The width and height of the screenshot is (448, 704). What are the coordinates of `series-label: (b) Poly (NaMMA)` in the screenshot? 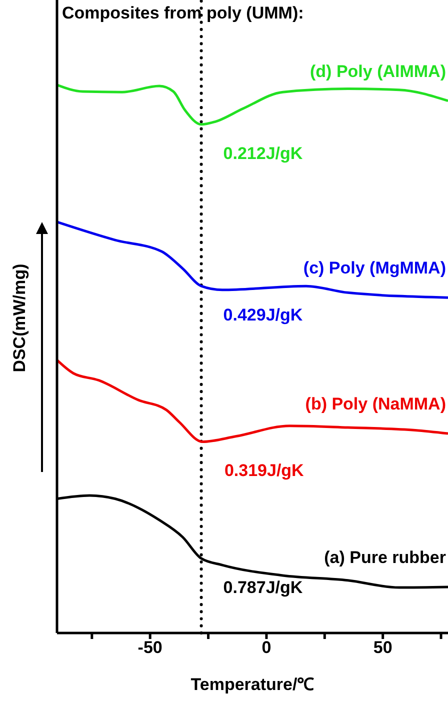 It's located at (375, 404).